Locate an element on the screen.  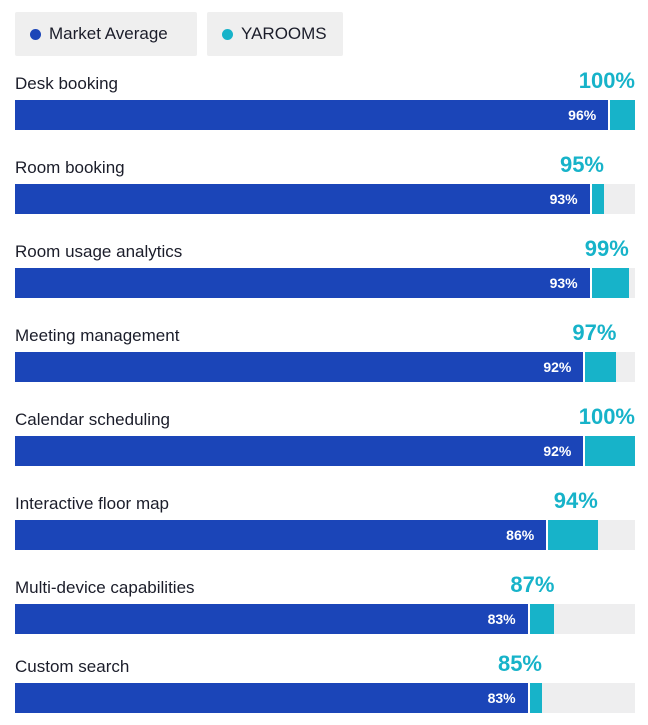
legend-item-market-average: Market Average is located at coordinates (106, 34).